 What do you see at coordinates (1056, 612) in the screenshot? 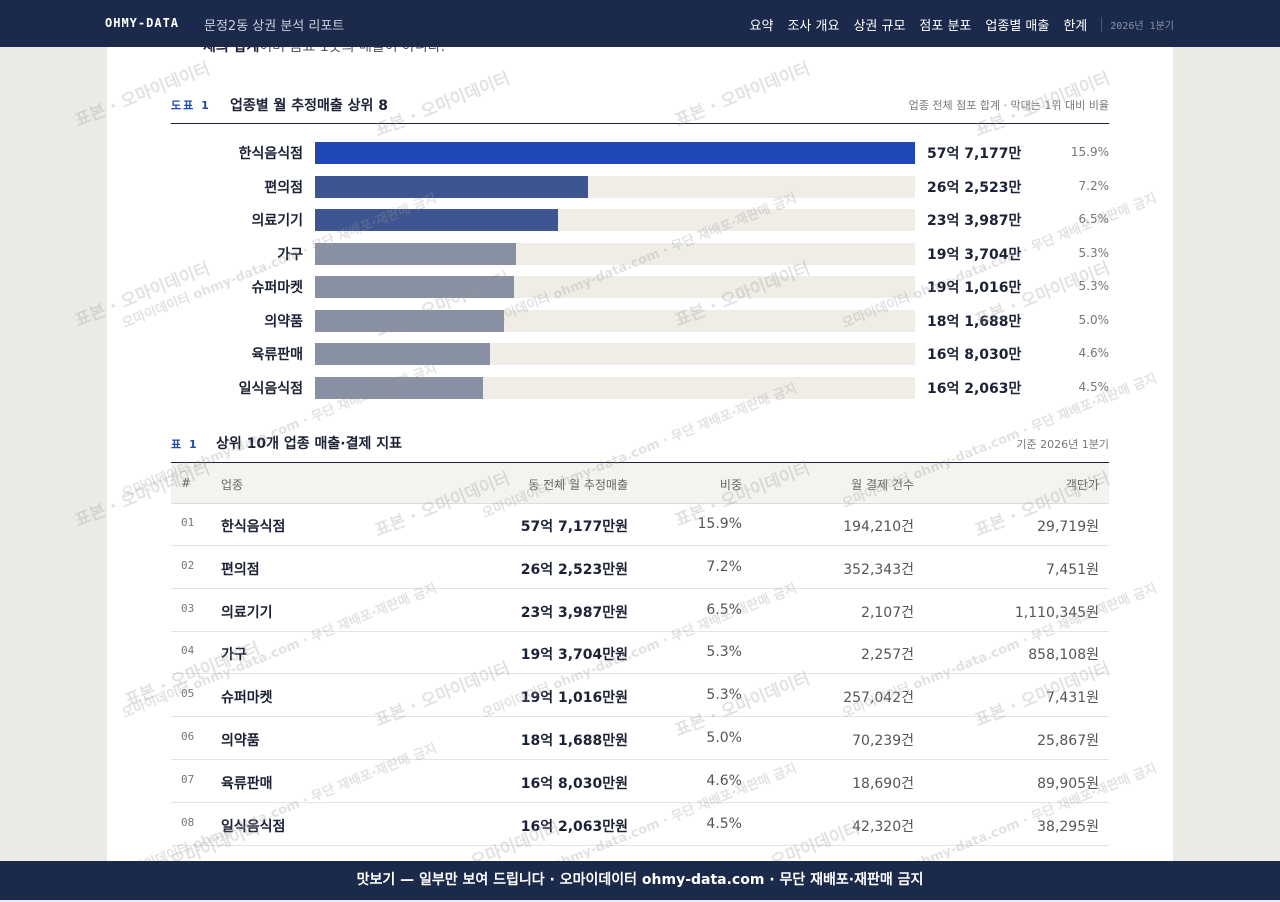
I see `table-cell: 1,110,345원` at bounding box center [1056, 612].